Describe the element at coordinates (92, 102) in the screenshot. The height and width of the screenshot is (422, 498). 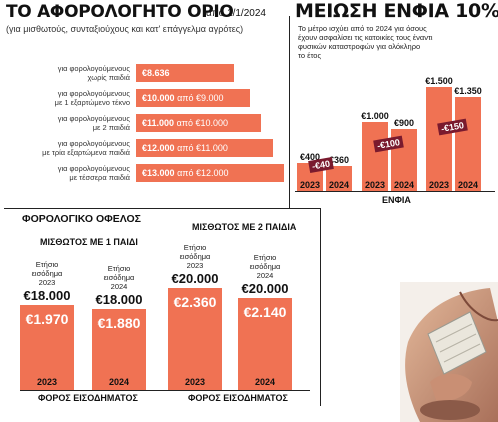
I see `threshold-row-label-line2: με 1 εξαρτώμενο τέκνο` at that location.